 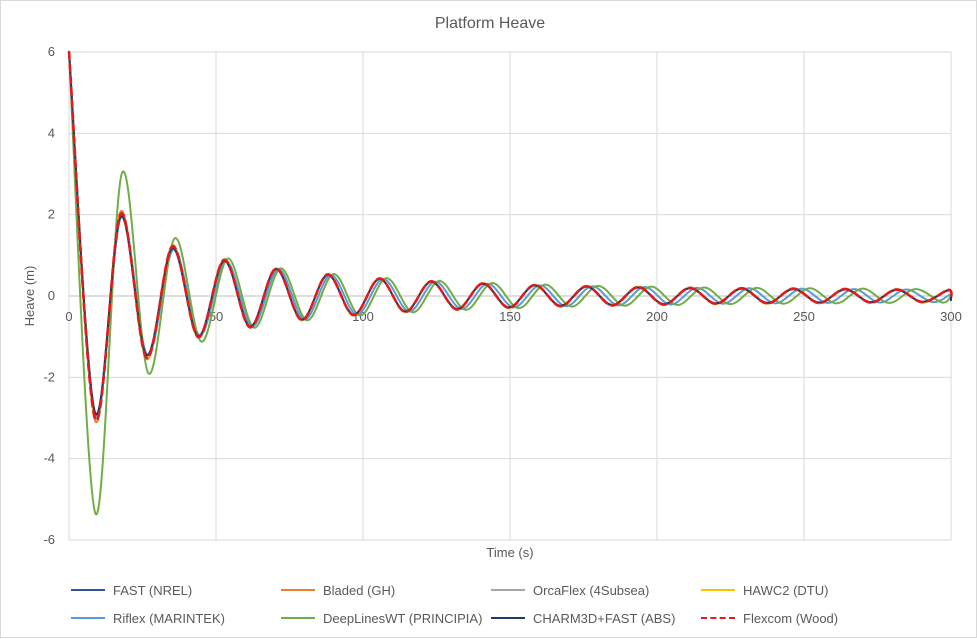 I want to click on legend-label: Flexcom (Wood), so click(x=791, y=618).